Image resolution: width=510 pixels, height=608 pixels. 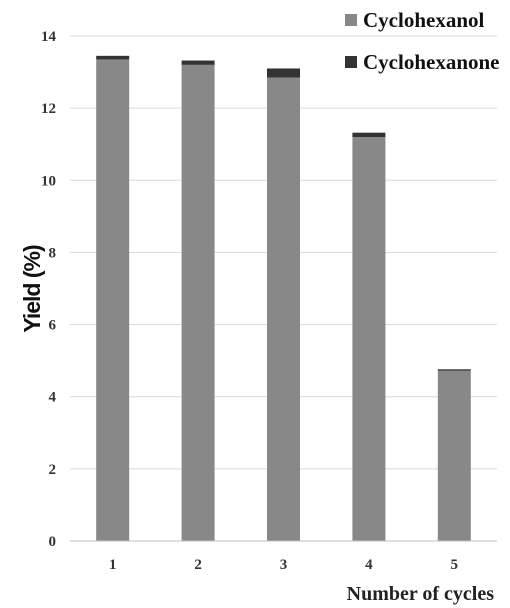 I want to click on x-tick-label-1: 1, so click(x=113, y=565).